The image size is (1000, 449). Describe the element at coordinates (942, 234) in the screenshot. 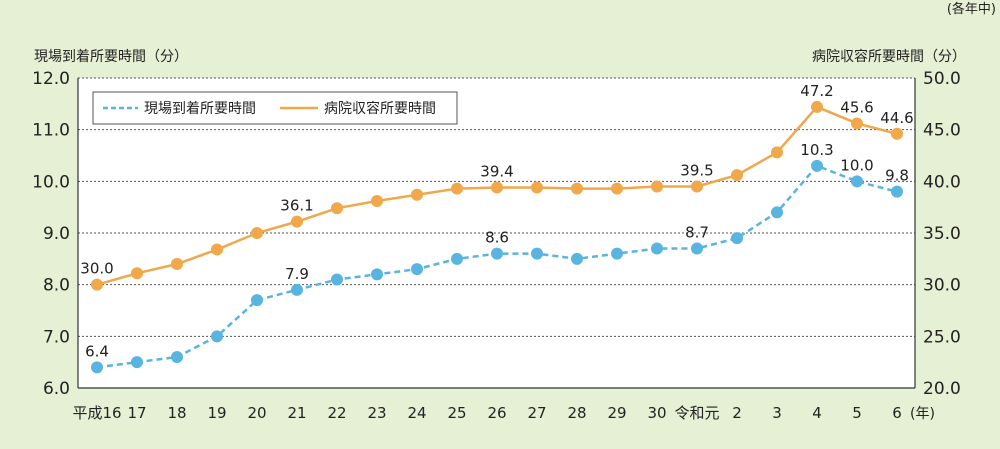

I see `right-tick-label: 35.0` at that location.